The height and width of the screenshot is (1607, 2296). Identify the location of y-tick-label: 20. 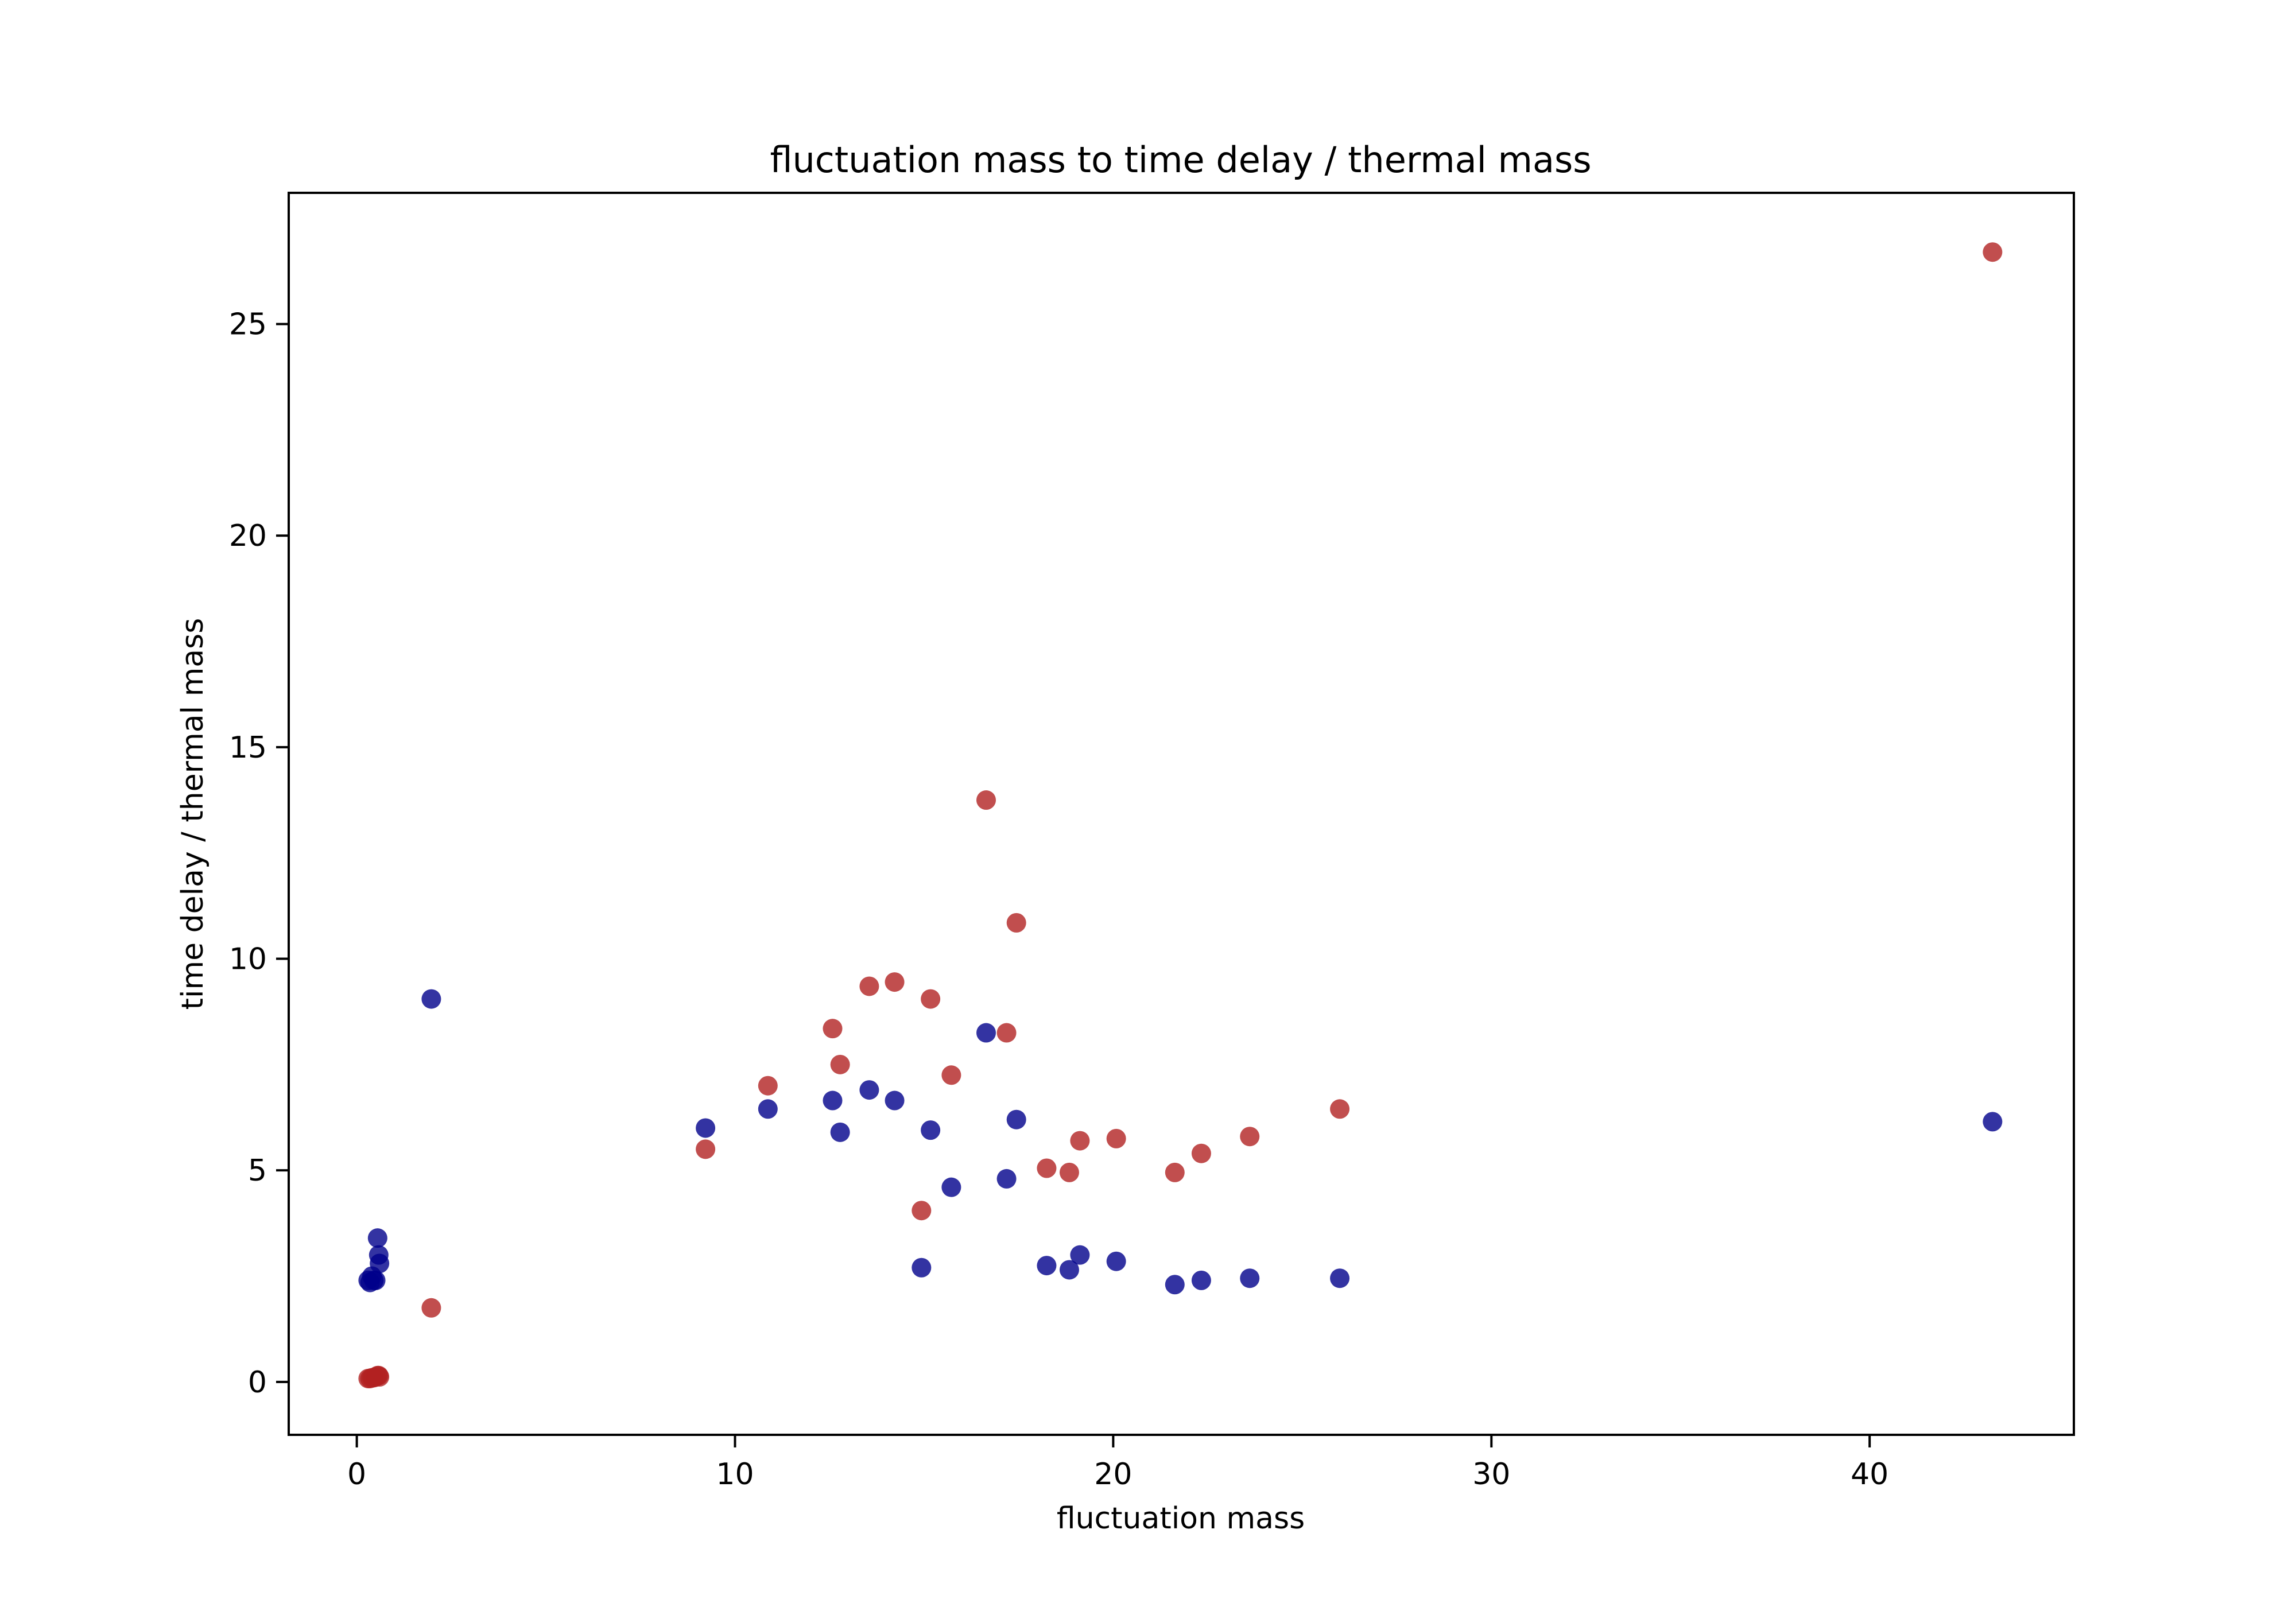
(248, 536).